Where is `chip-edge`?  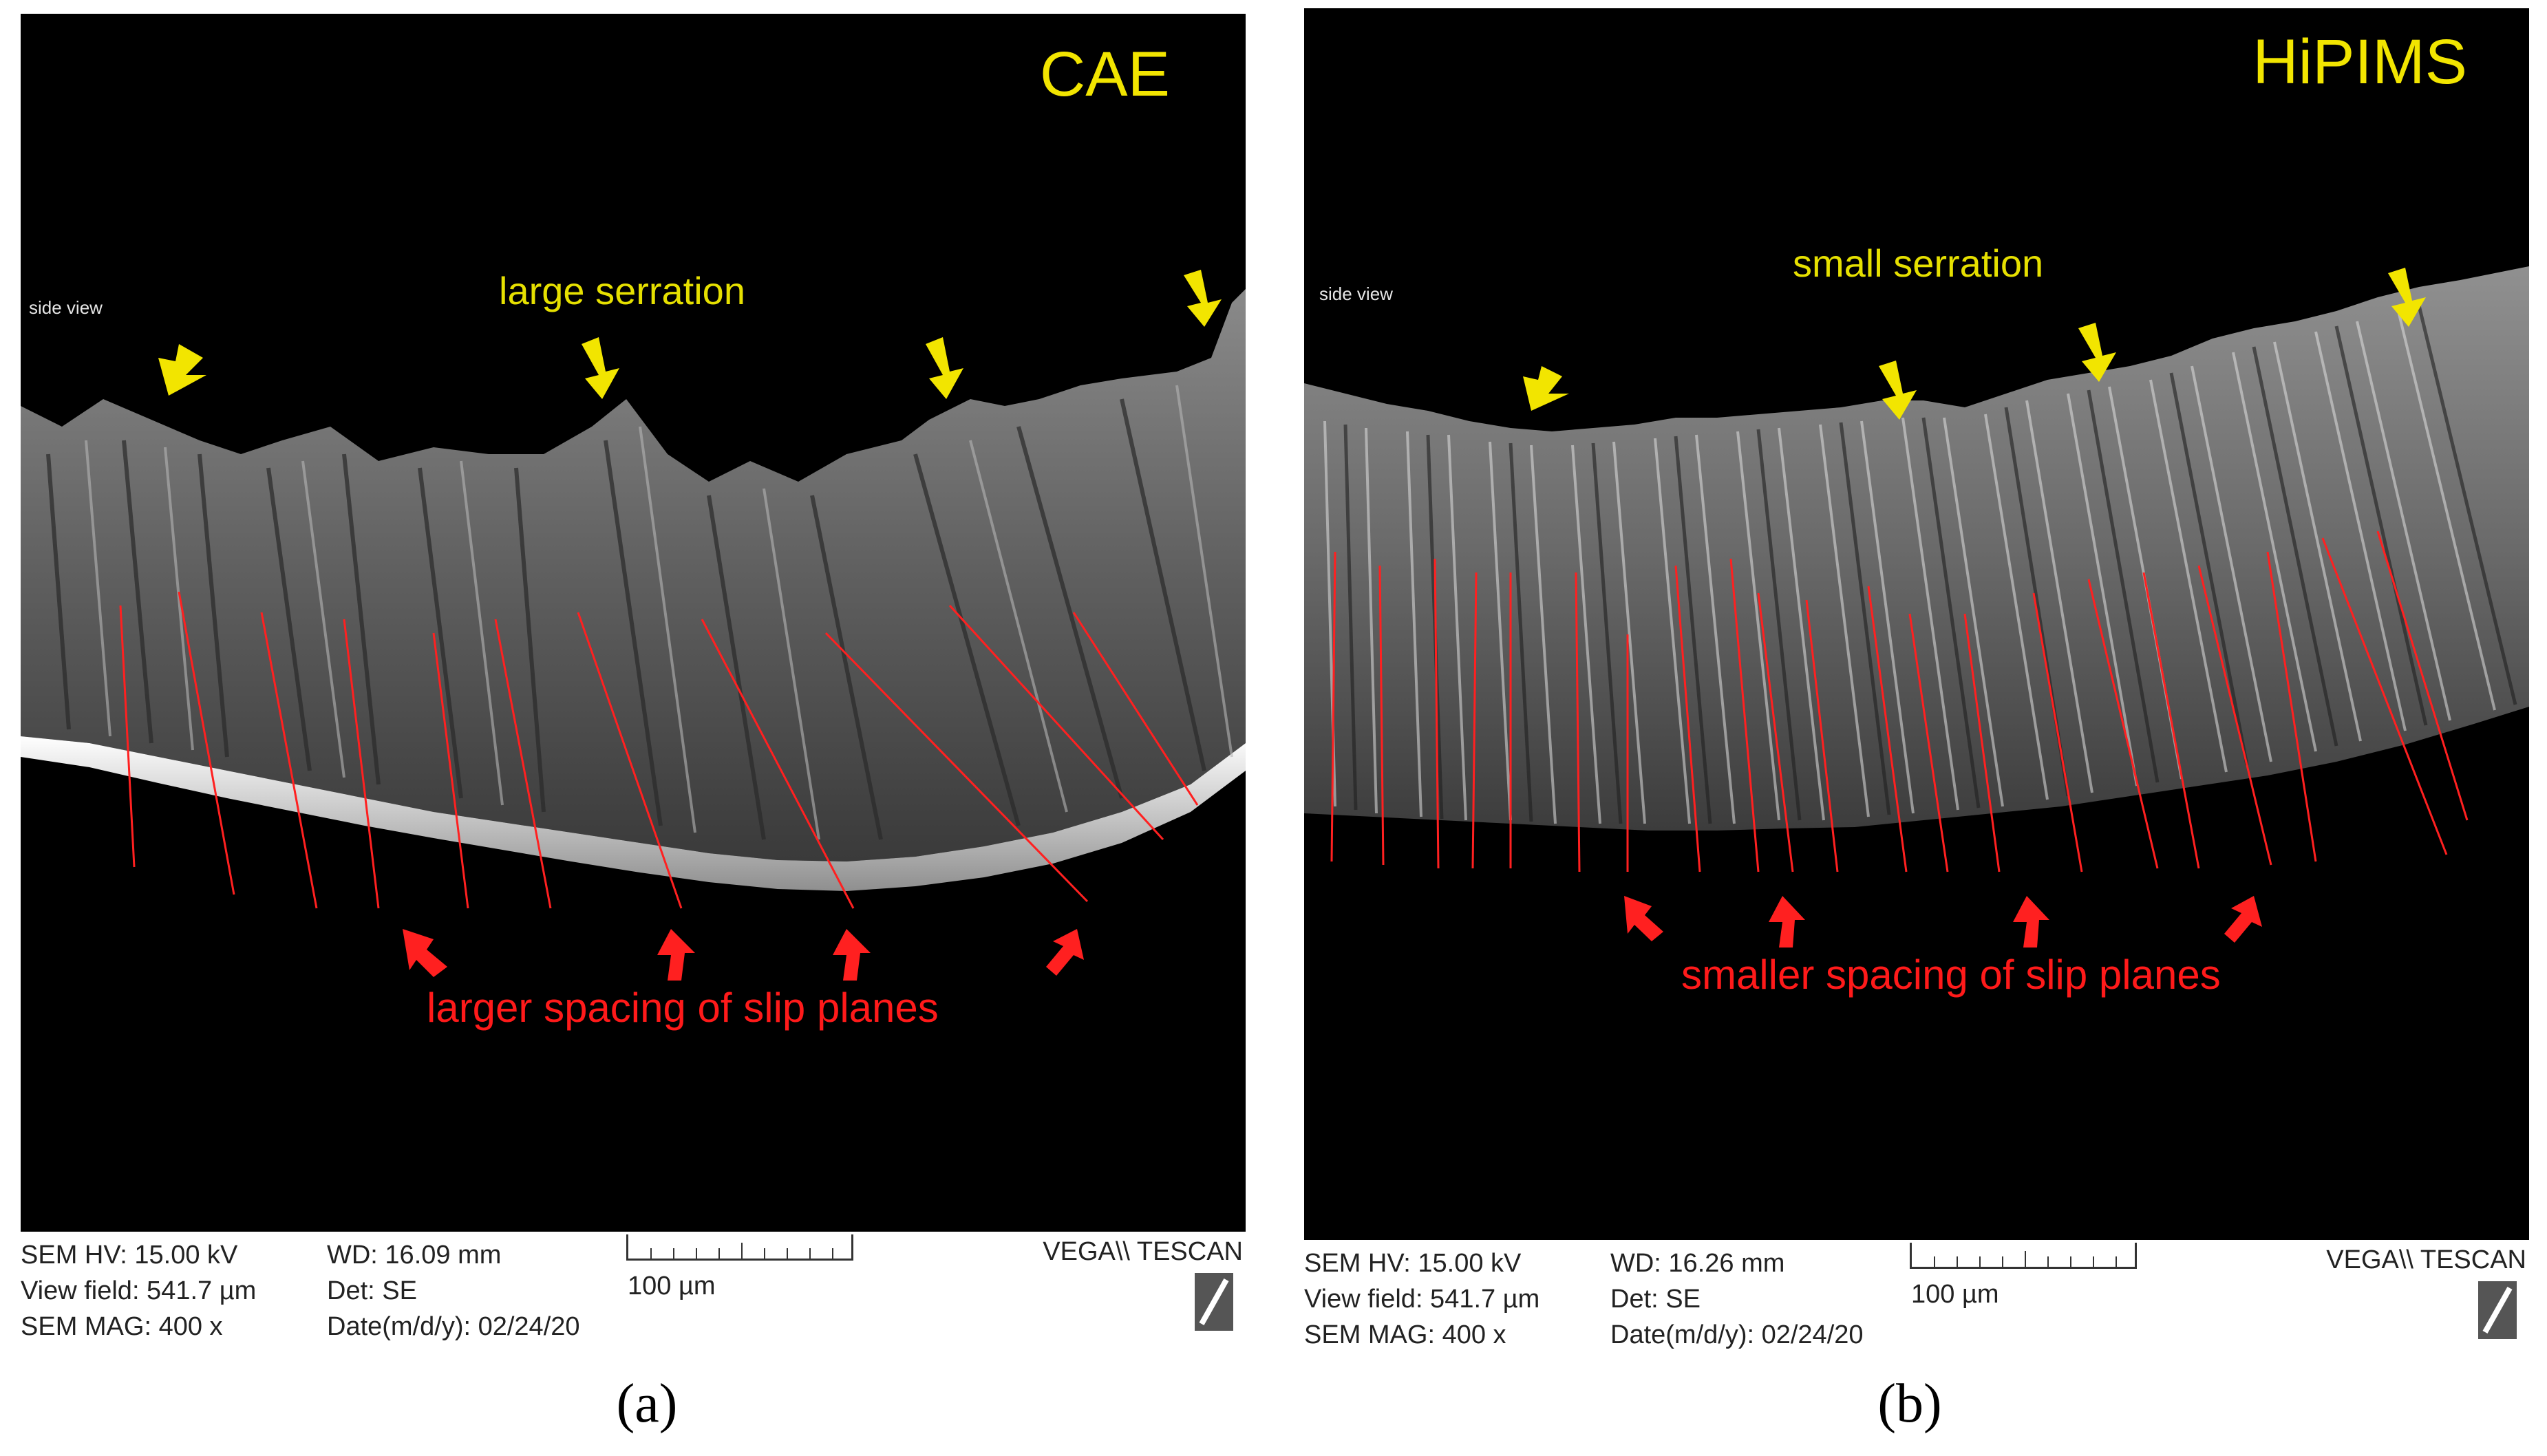 chip-edge is located at coordinates (633, 813).